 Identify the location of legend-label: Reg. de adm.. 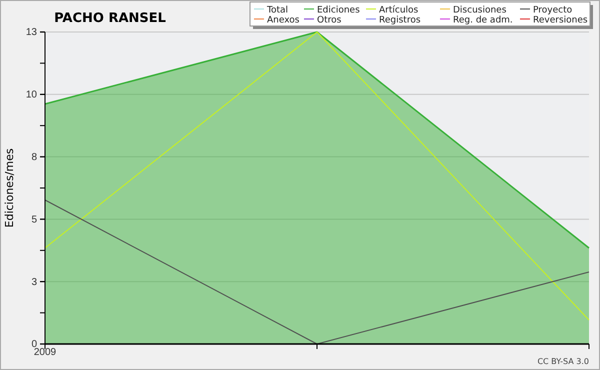
(483, 21).